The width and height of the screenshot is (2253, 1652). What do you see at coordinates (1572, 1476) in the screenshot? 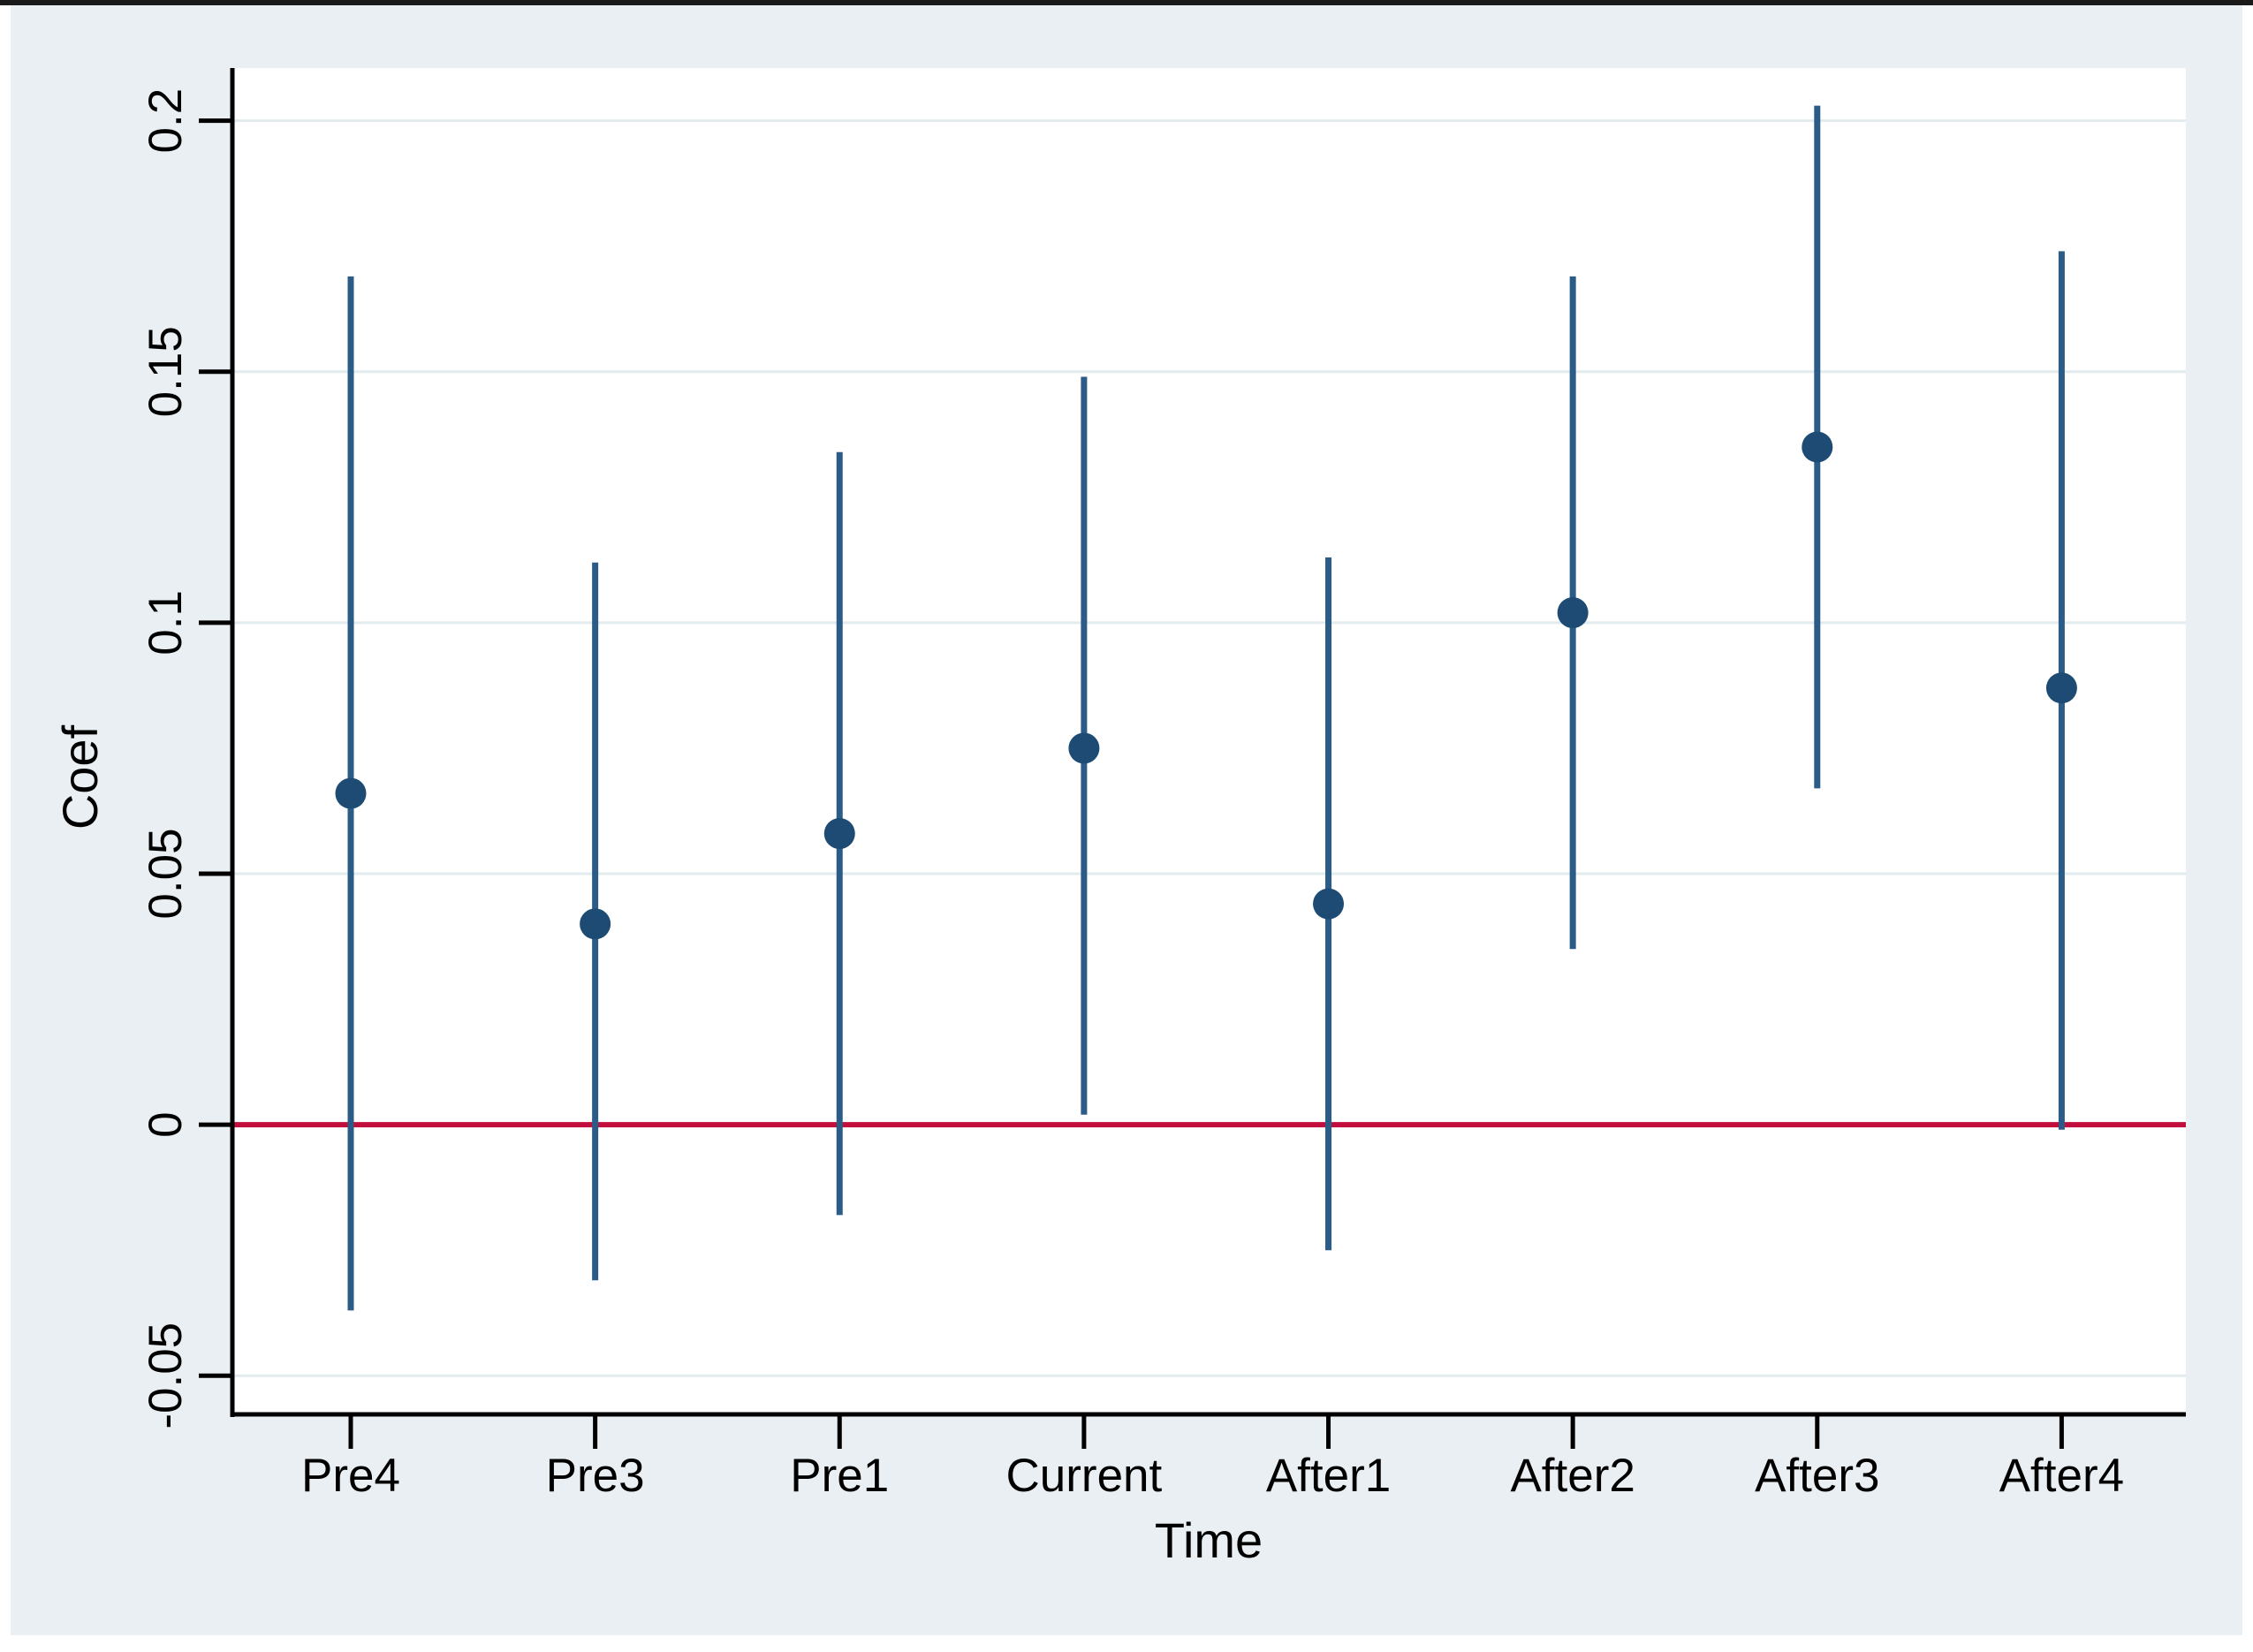
I see `x-category-label: After2` at bounding box center [1572, 1476].